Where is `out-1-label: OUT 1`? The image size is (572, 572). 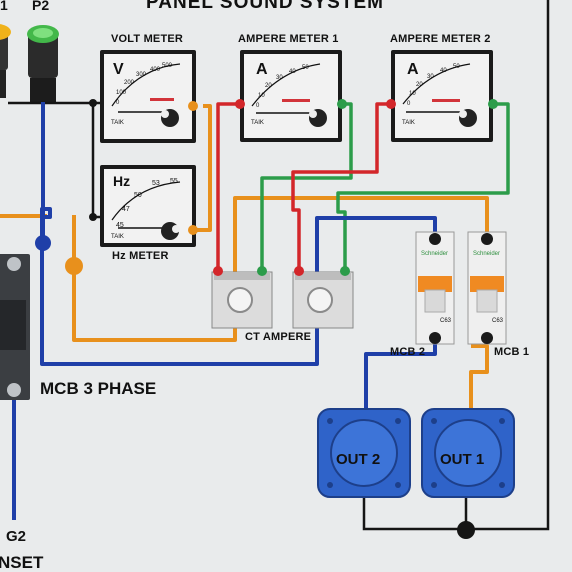
out-1-label: OUT 1 is located at coordinates (462, 459).